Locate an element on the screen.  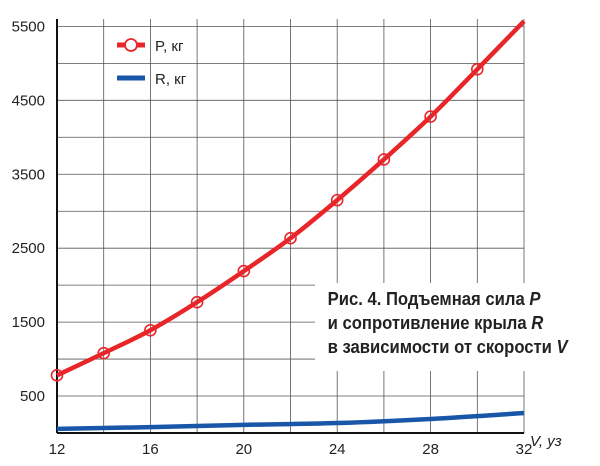
legend-p-label: P, кг is located at coordinates (169, 46).